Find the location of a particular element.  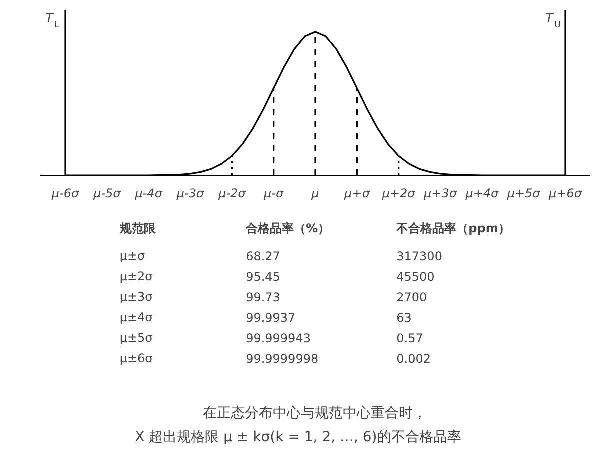

x-tick-label: μ-3σ is located at coordinates (190, 193).